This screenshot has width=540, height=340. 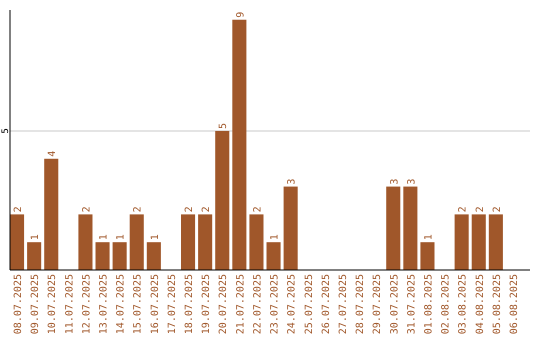 What do you see at coordinates (206, 304) in the screenshot?
I see `x-tick-label: 19.07.2025` at bounding box center [206, 304].